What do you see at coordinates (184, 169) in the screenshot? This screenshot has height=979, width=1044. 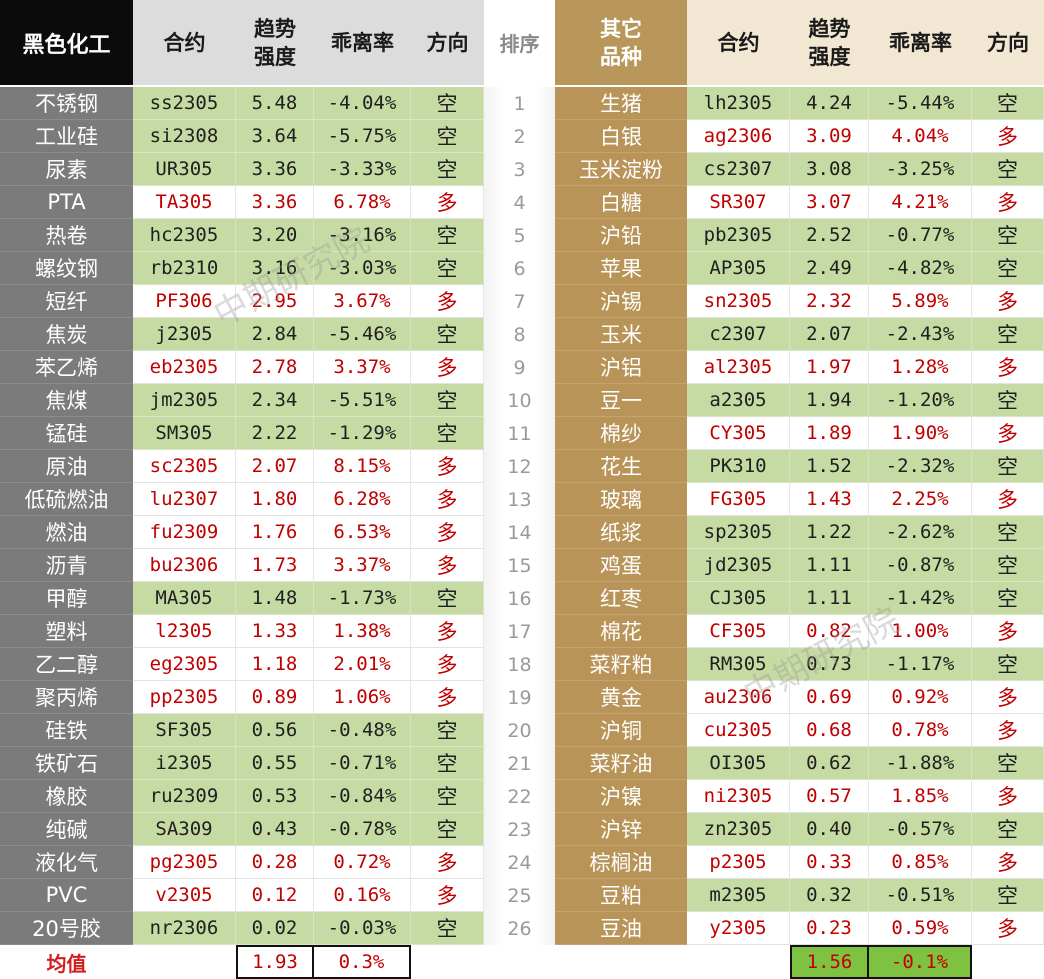 I see `left-contract-cell: UR305` at bounding box center [184, 169].